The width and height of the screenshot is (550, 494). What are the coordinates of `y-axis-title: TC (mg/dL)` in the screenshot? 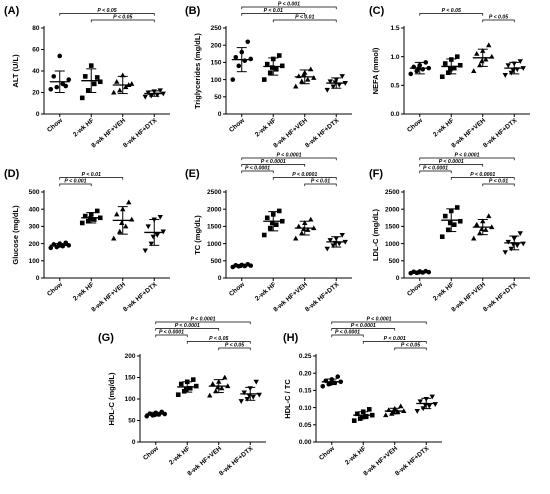 It's located at (197, 235).